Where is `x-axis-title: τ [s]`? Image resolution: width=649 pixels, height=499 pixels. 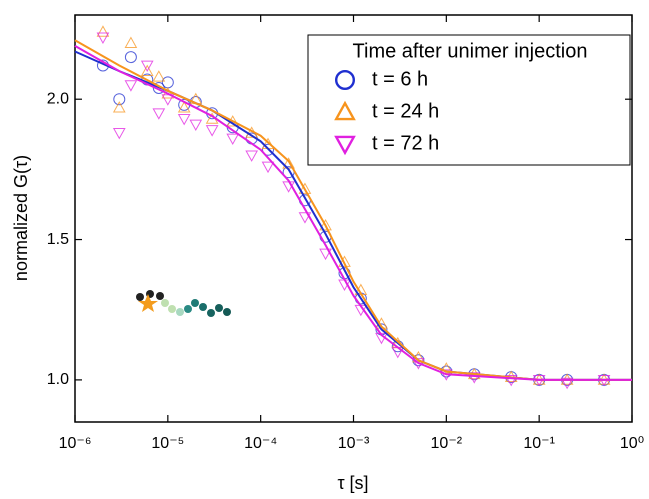 x-axis-title: τ [s] is located at coordinates (352, 483).